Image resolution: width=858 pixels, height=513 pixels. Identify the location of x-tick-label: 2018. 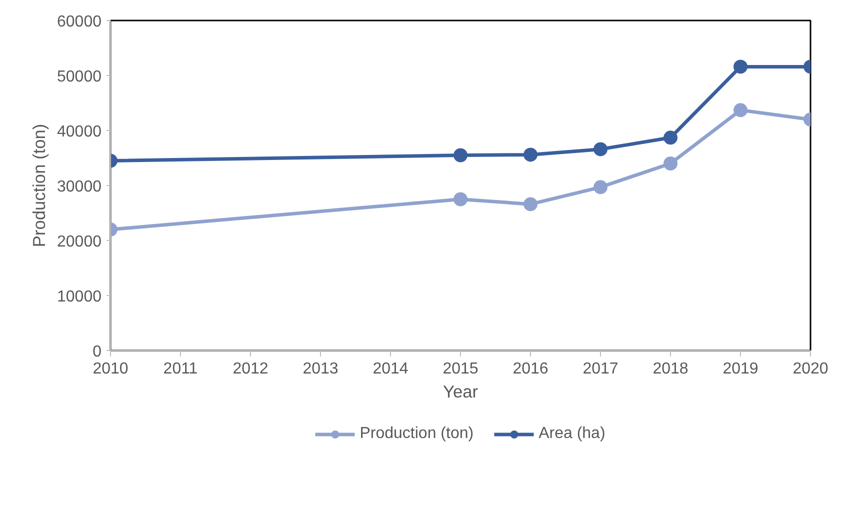
(670, 369).